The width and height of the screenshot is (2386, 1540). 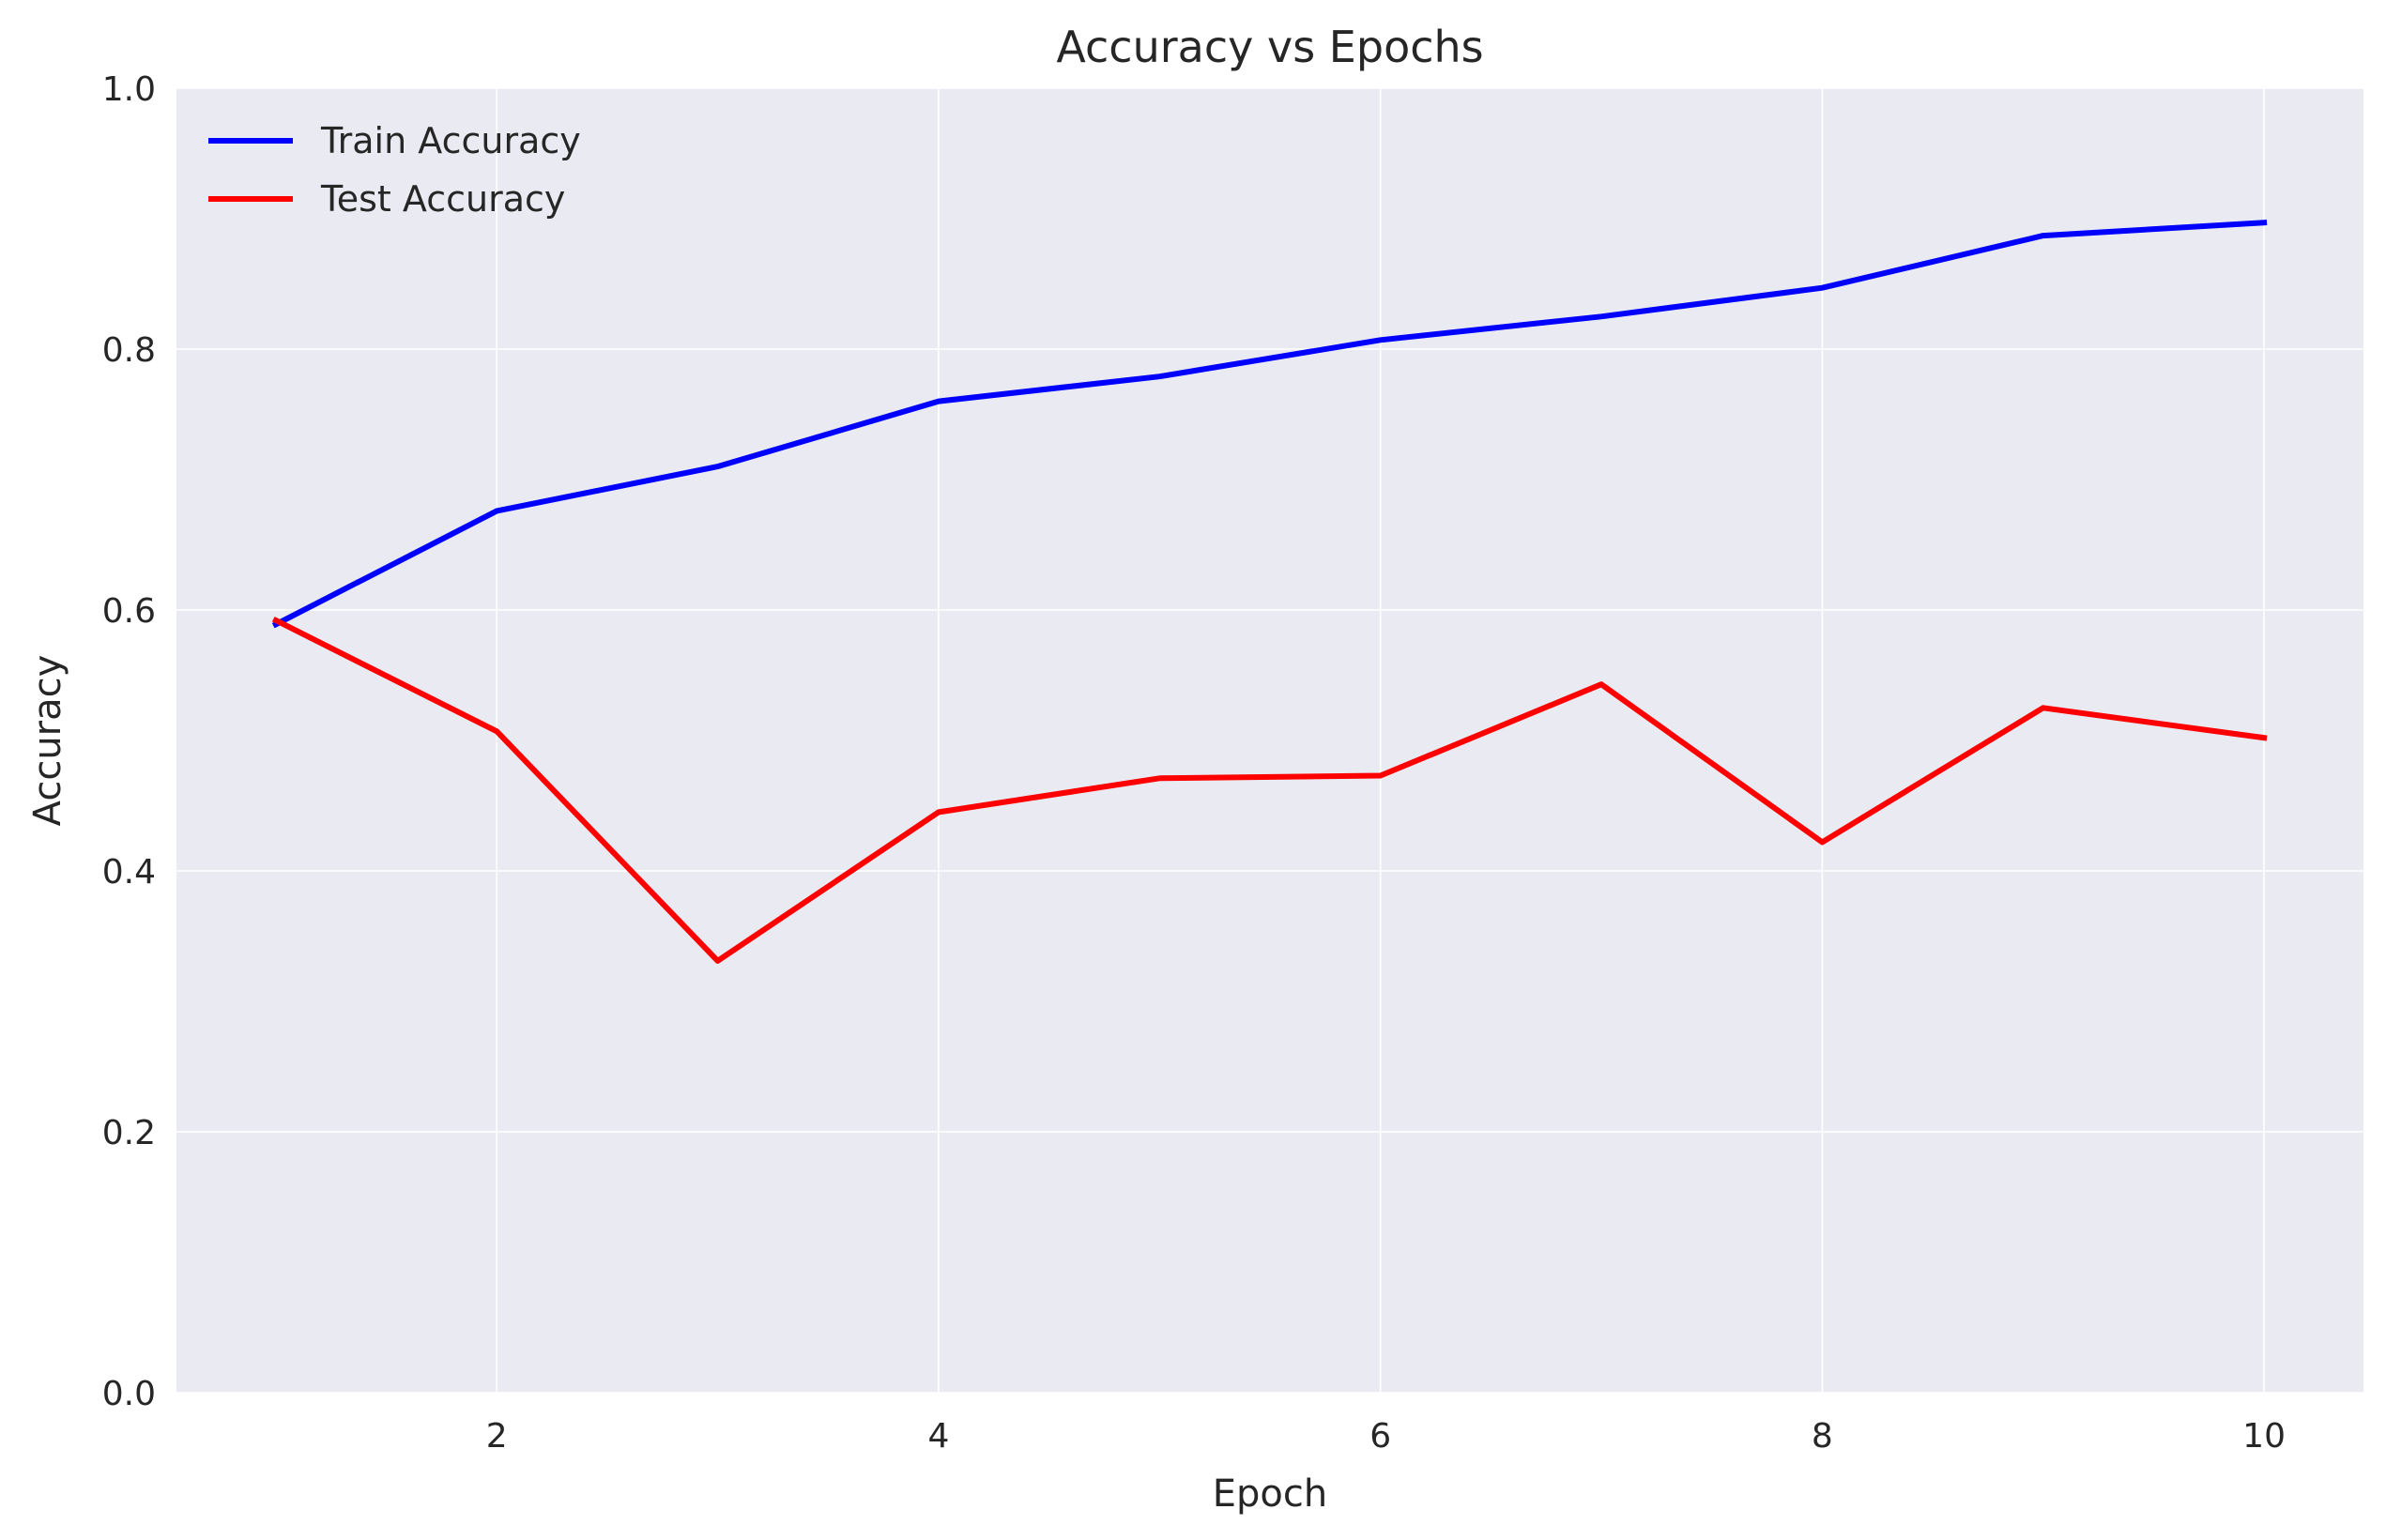 I want to click on y-tick-label: 0.8, so click(x=129, y=350).